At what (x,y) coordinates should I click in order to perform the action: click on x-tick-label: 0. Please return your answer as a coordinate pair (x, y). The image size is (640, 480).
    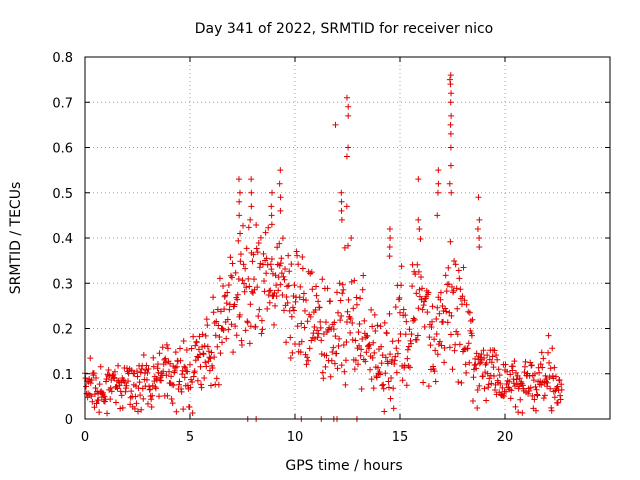
    Looking at the image, I should click on (85, 437).